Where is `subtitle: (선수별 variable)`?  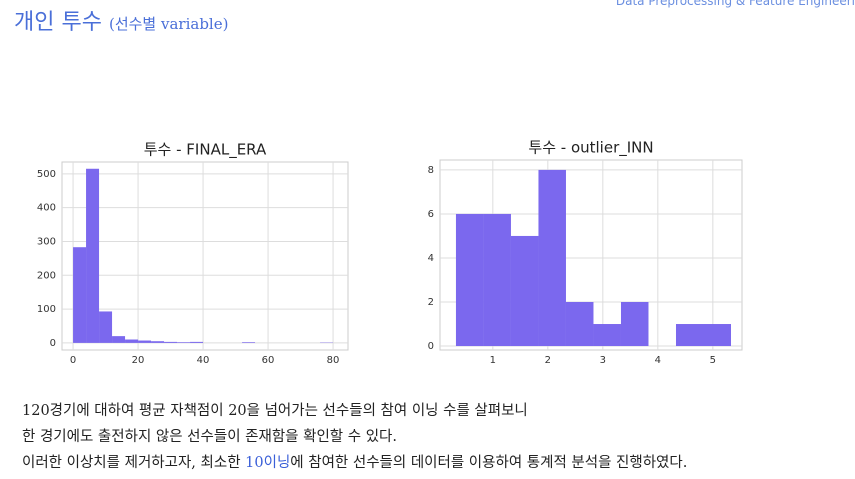
subtitle: (선수별 variable) is located at coordinates (168, 24).